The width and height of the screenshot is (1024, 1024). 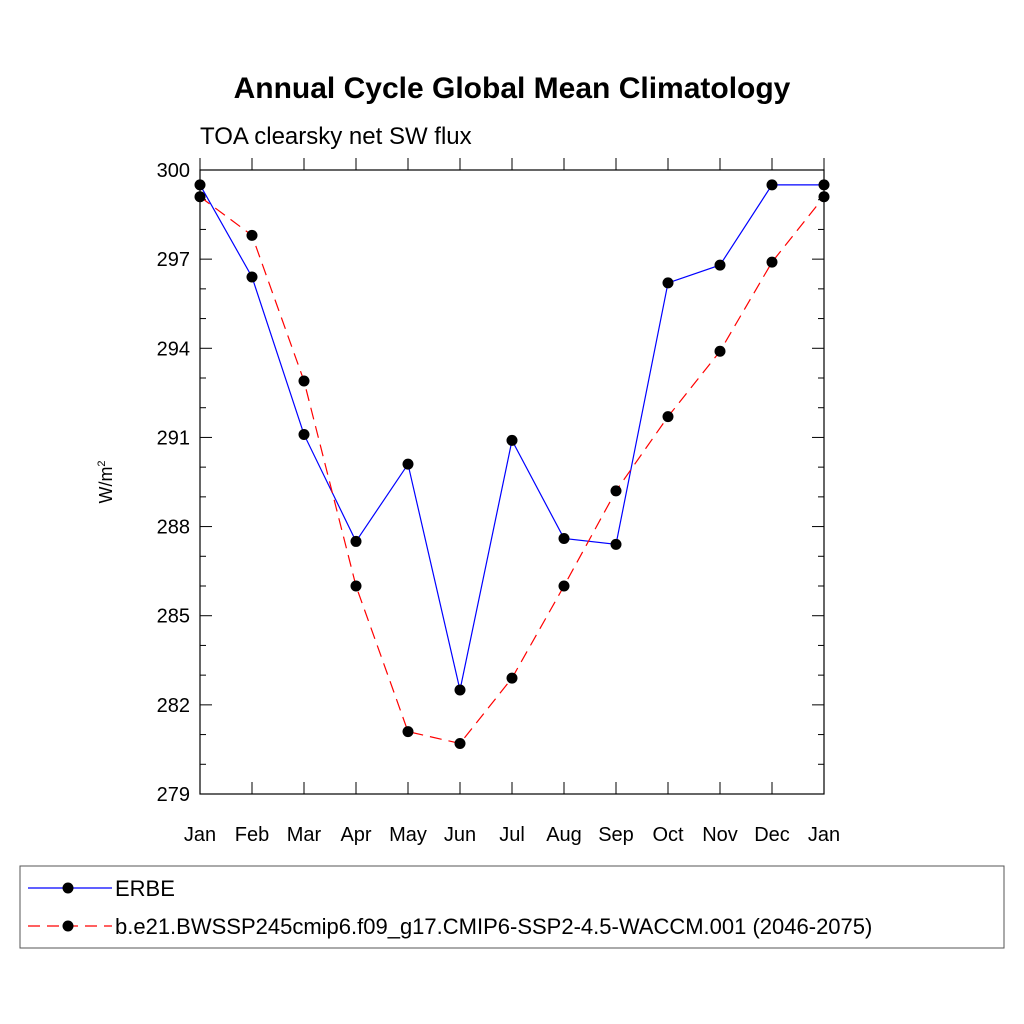 What do you see at coordinates (512, 835) in the screenshot?
I see `x-tick-label: Jul` at bounding box center [512, 835].